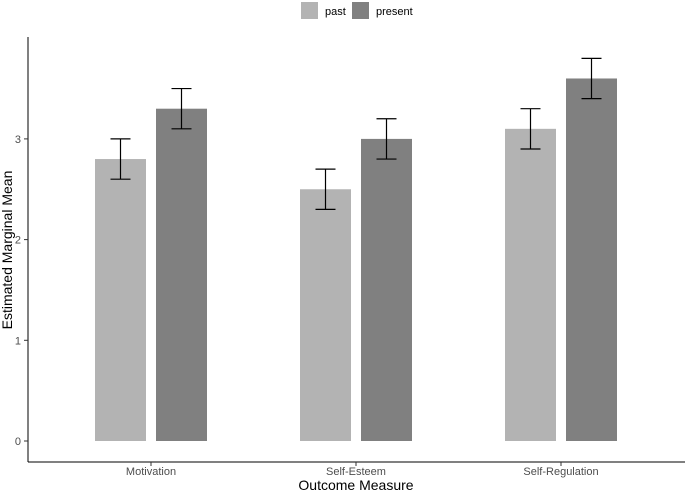 The image size is (685, 492). What do you see at coordinates (120, 159) in the screenshot?
I see `error-bar-past-motivation` at bounding box center [120, 159].